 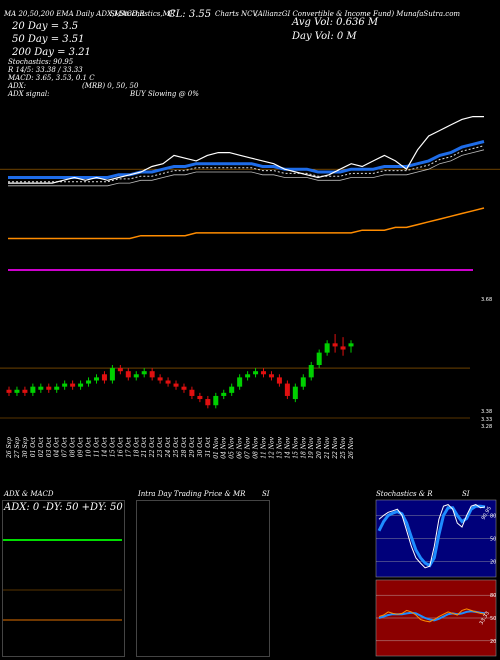 What do you see at coordinates (25, 447) in the screenshot?
I see `date-tick-label: 30 Sep` at bounding box center [25, 447].